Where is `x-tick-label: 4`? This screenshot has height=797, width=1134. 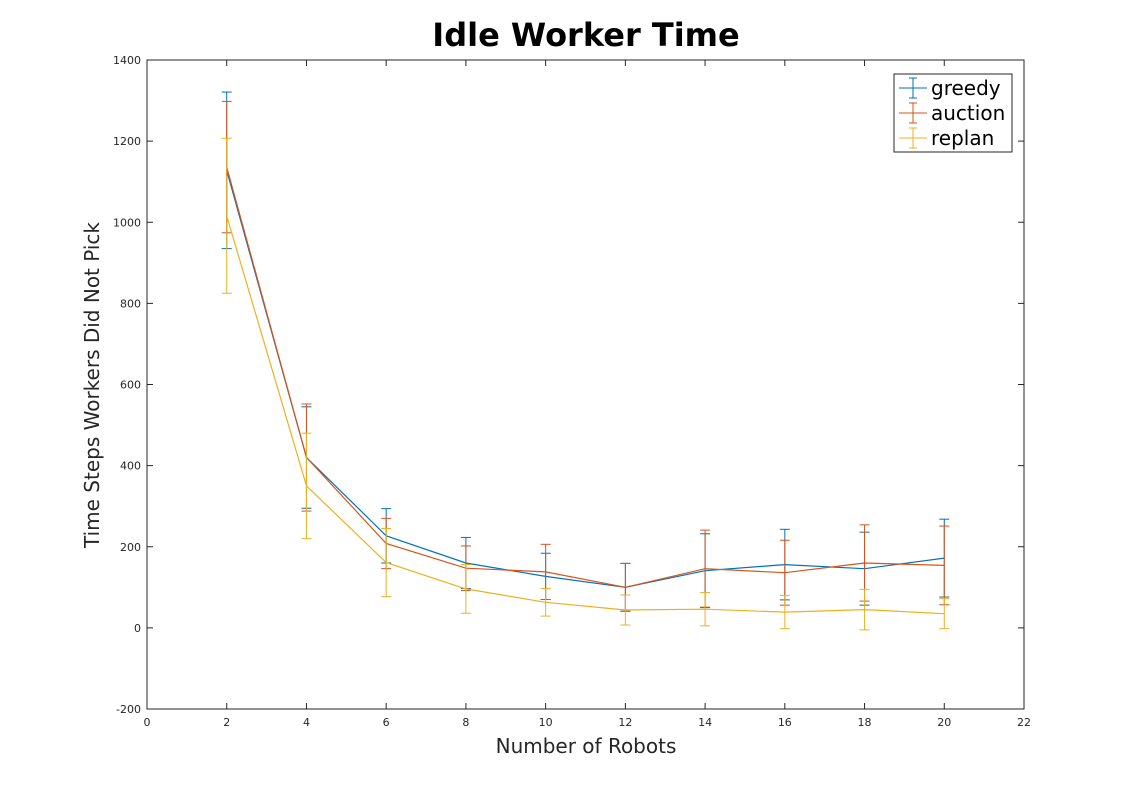
x-tick-label: 4 is located at coordinates (306, 722).